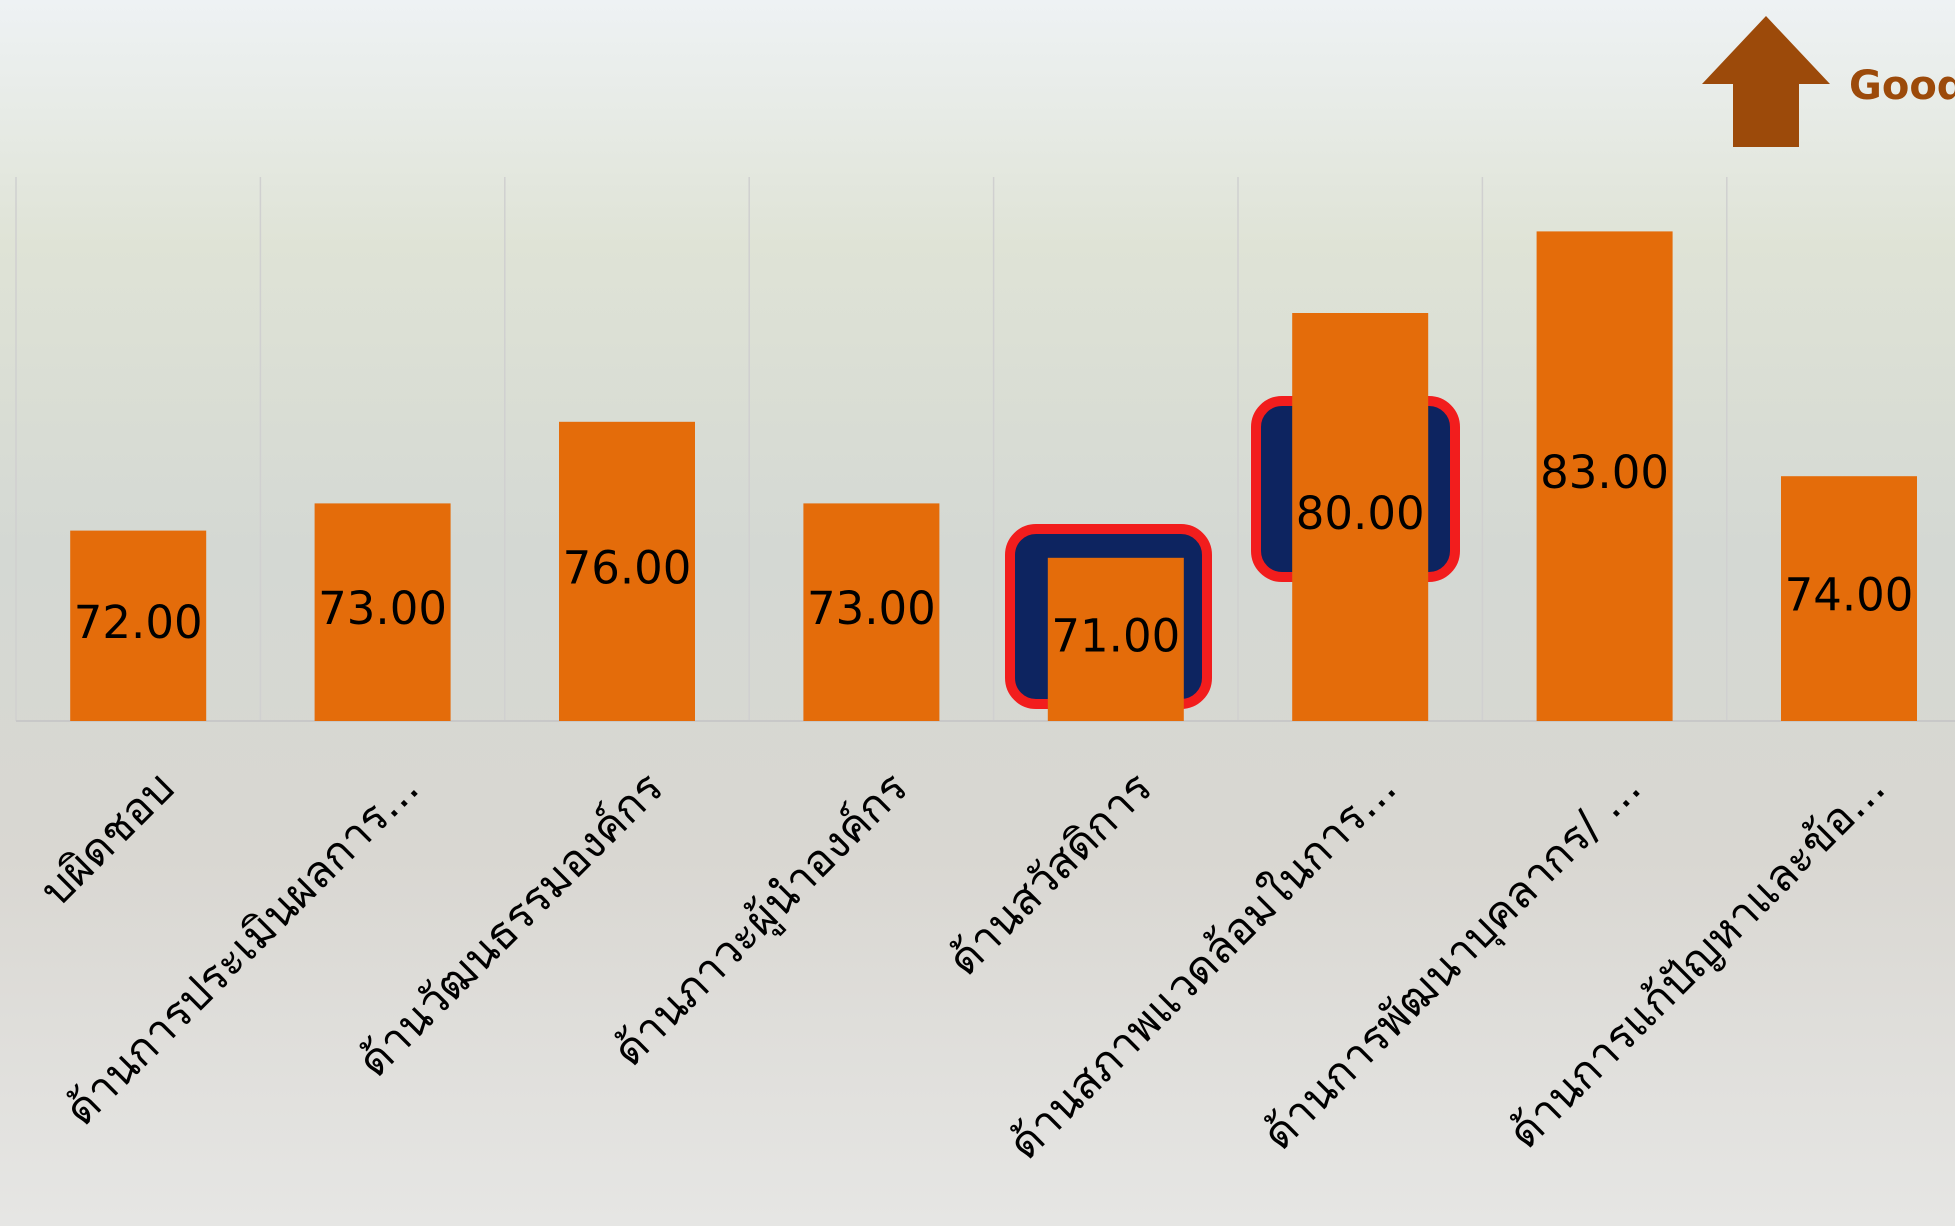 This screenshot has height=1226, width=1955. What do you see at coordinates (1360, 513) in the screenshot?
I see `value-label: 80.00` at bounding box center [1360, 513].